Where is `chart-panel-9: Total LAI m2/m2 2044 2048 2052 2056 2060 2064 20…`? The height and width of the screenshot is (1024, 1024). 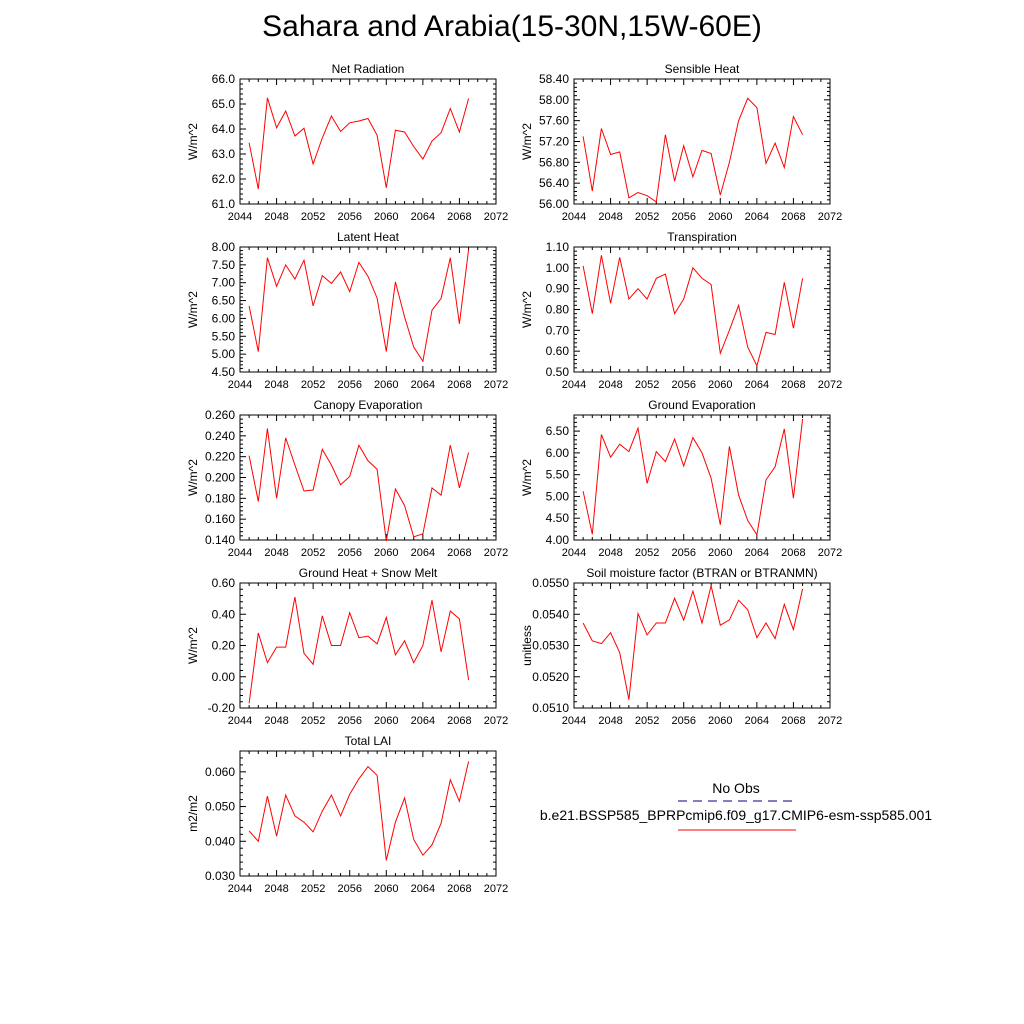
chart-panel-9: Total LAI m2/m2 2044 2048 2052 2056 2060 2064 20… is located at coordinates (347, 814).